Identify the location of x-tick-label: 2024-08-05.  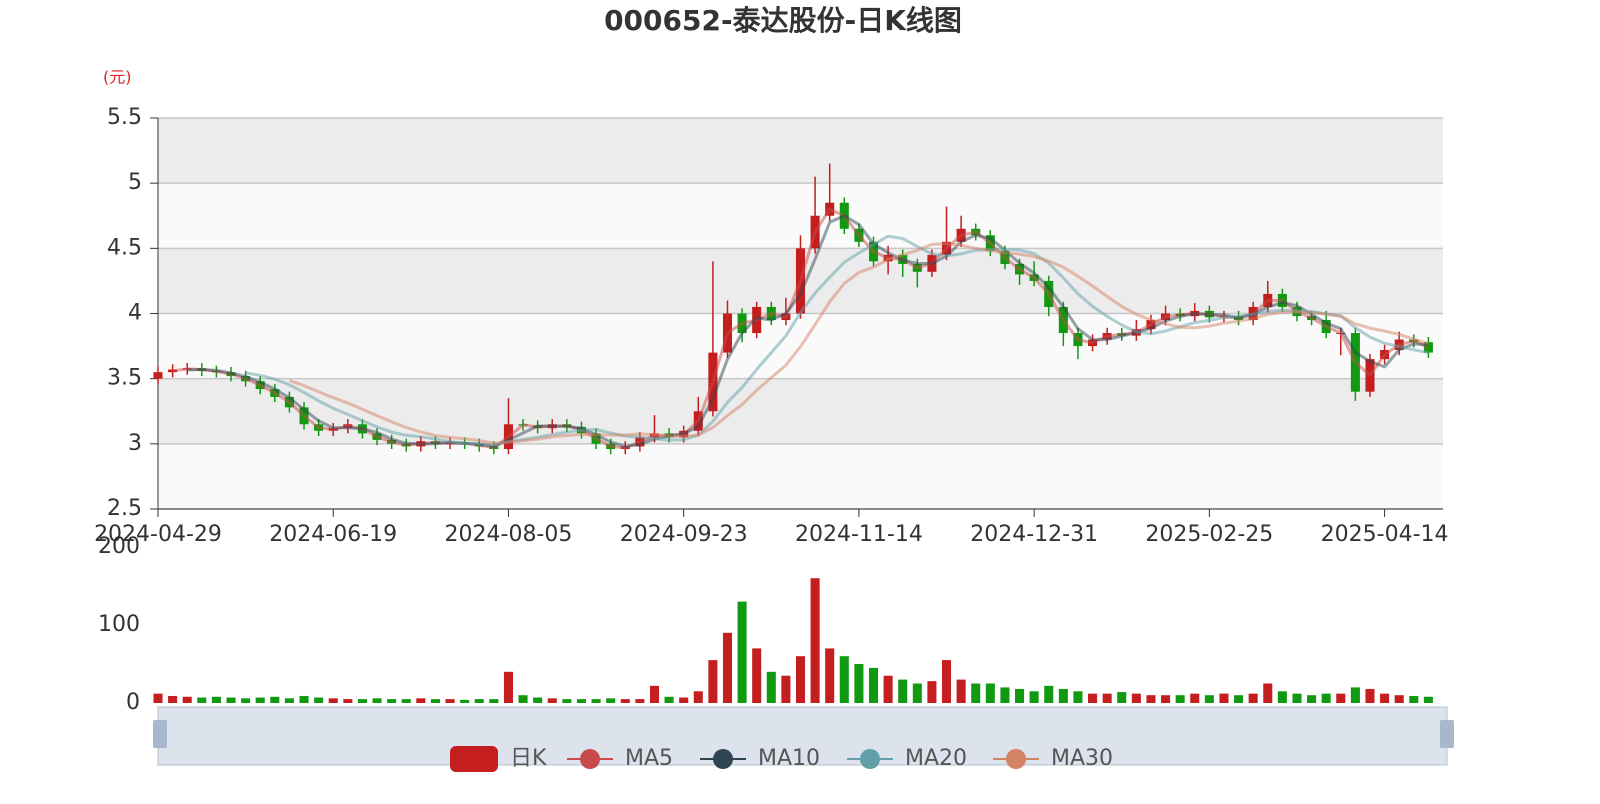
(509, 534).